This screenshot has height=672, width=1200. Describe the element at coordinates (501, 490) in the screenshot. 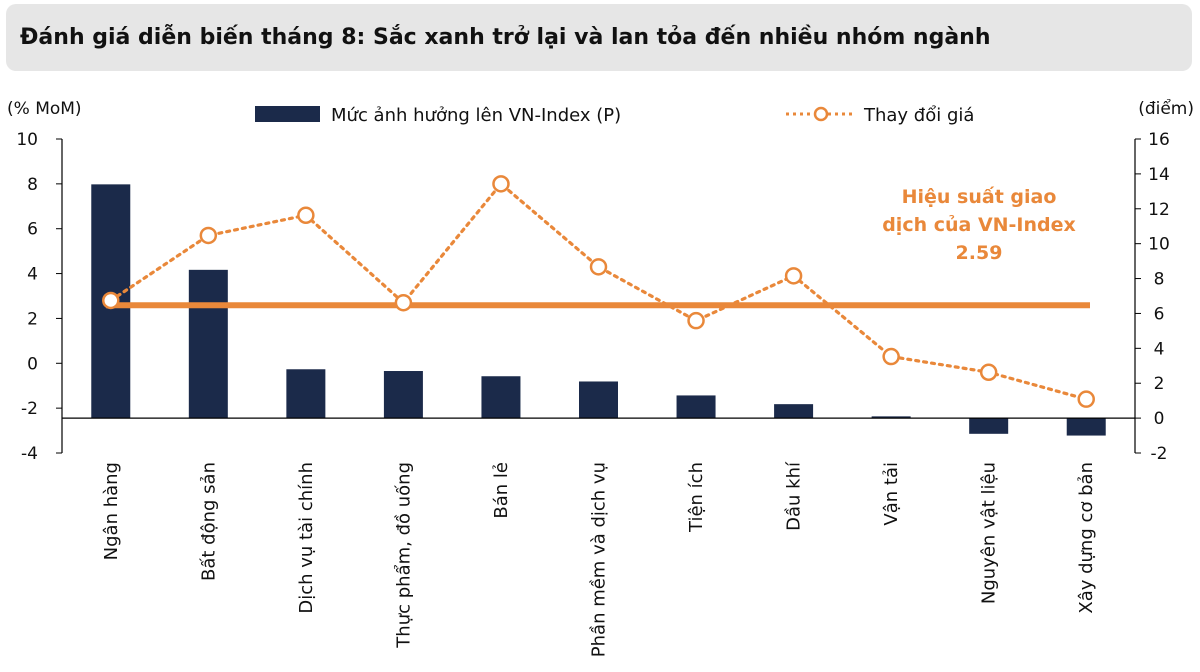

I see `category-label-5: Bán lẻ` at that location.